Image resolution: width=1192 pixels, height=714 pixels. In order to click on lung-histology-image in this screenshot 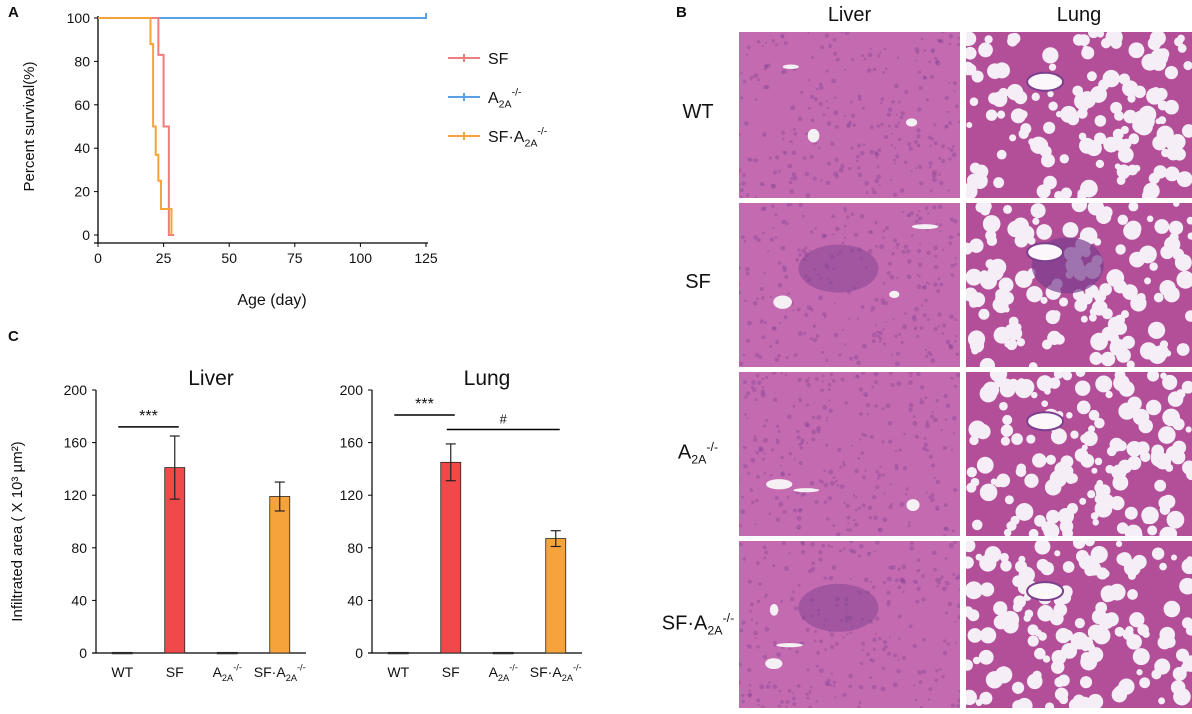, I will do `click(1079, 285)`.